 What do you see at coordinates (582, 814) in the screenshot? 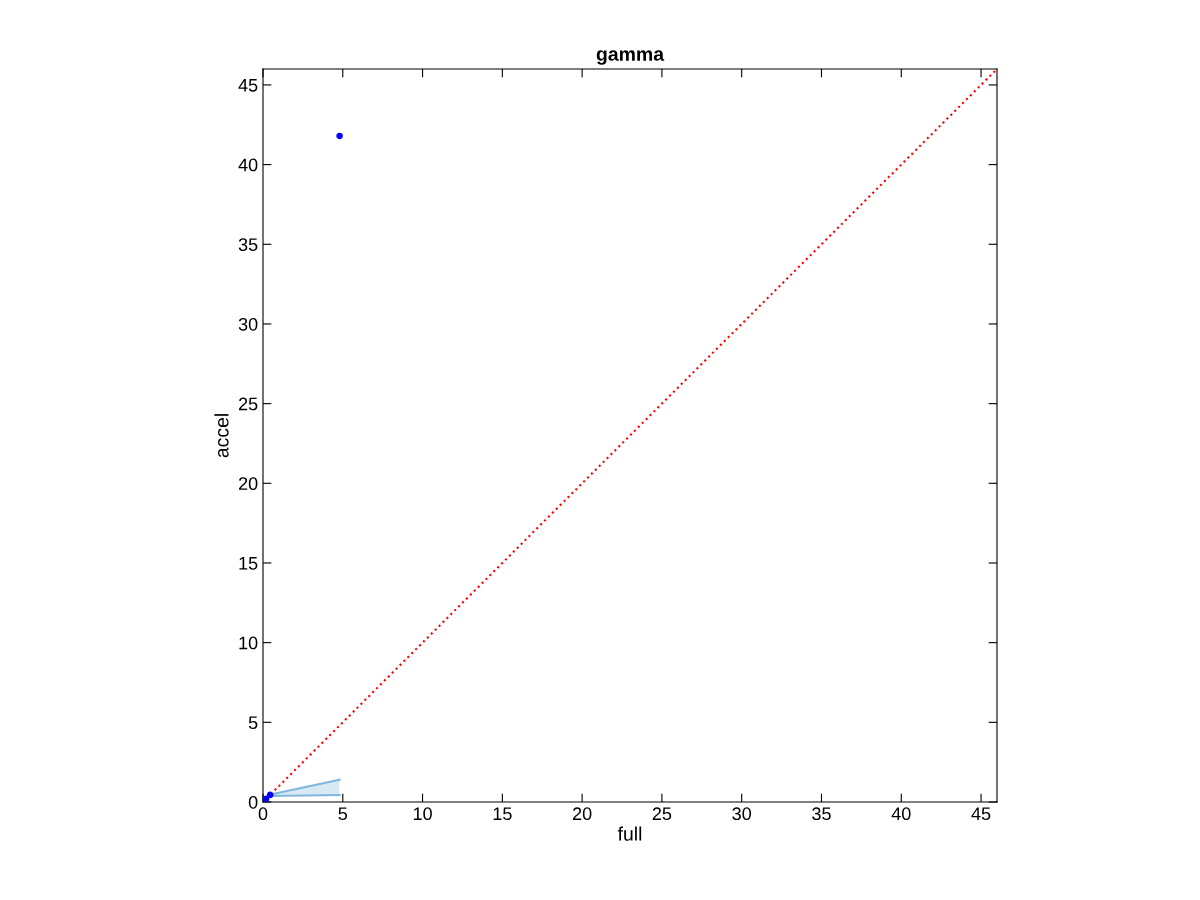
I see `x-tick-label: 20` at bounding box center [582, 814].